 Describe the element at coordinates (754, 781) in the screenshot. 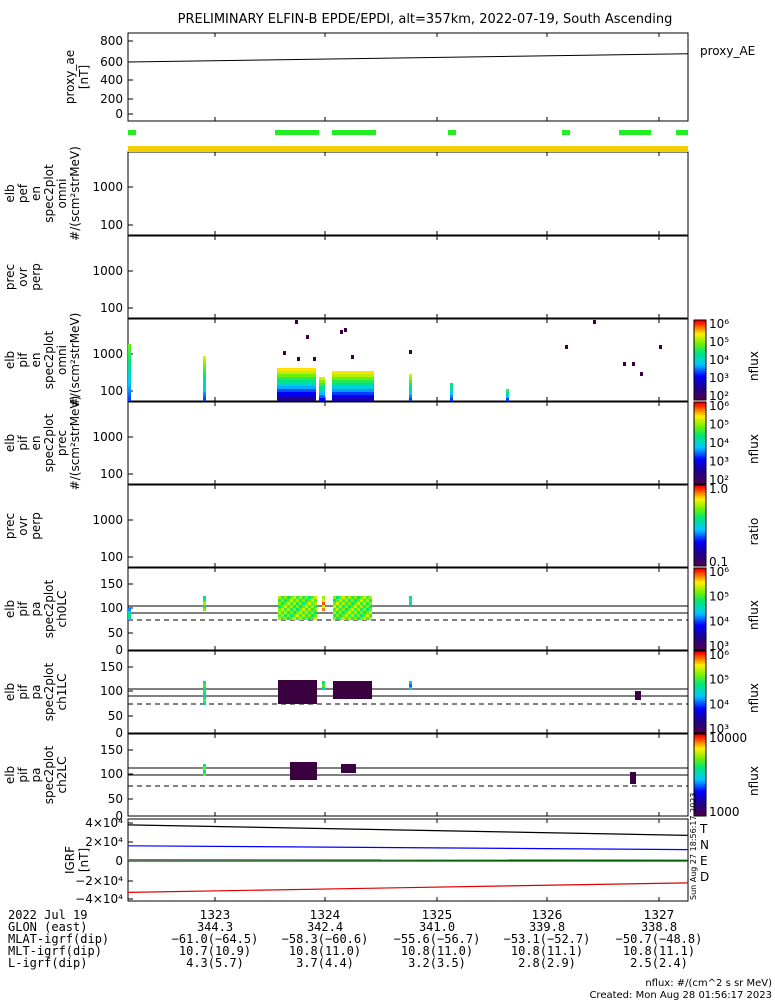

I see `colorbar-label: nflux` at that location.